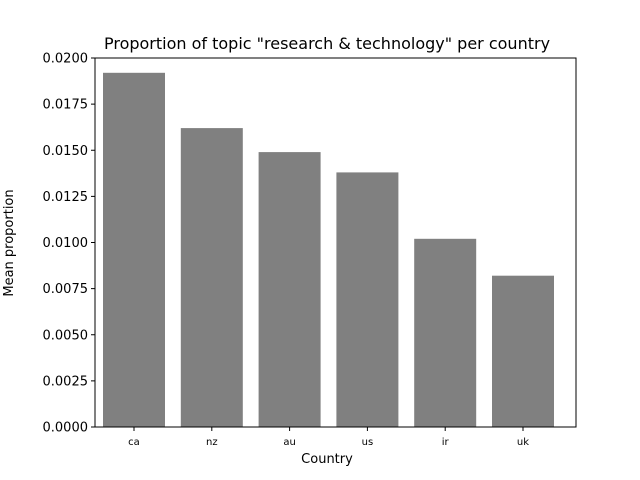  I want to click on y-axis-label: Mean proportion, so click(9, 242).